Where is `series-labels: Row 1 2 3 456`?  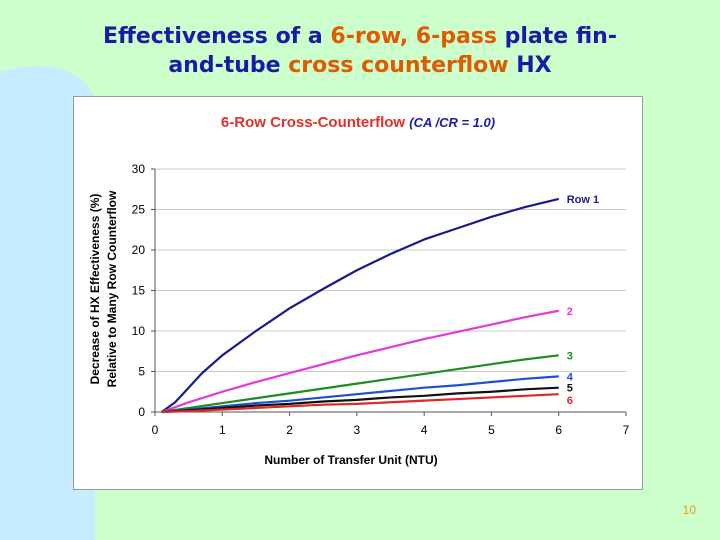
series-labels: Row 1 2 3 456 is located at coordinates (583, 300).